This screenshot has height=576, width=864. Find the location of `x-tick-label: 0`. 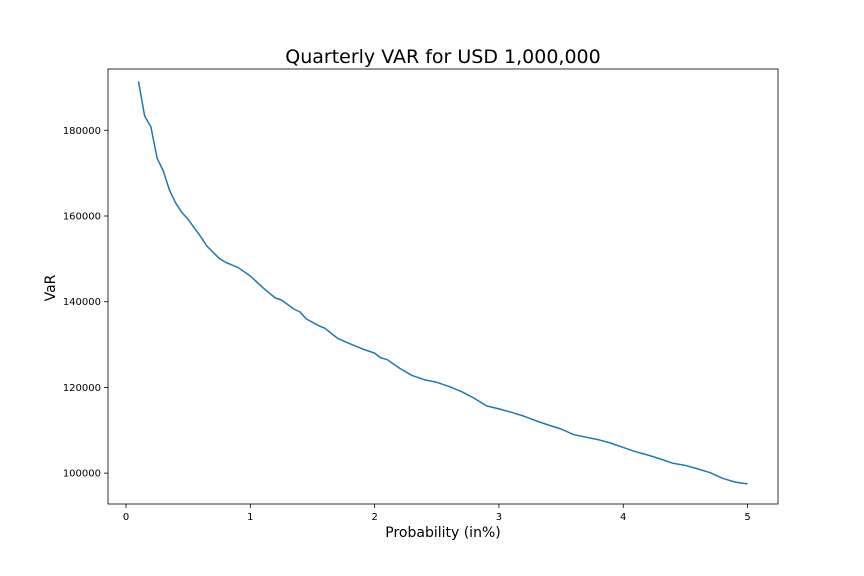

x-tick-label: 0 is located at coordinates (126, 517).